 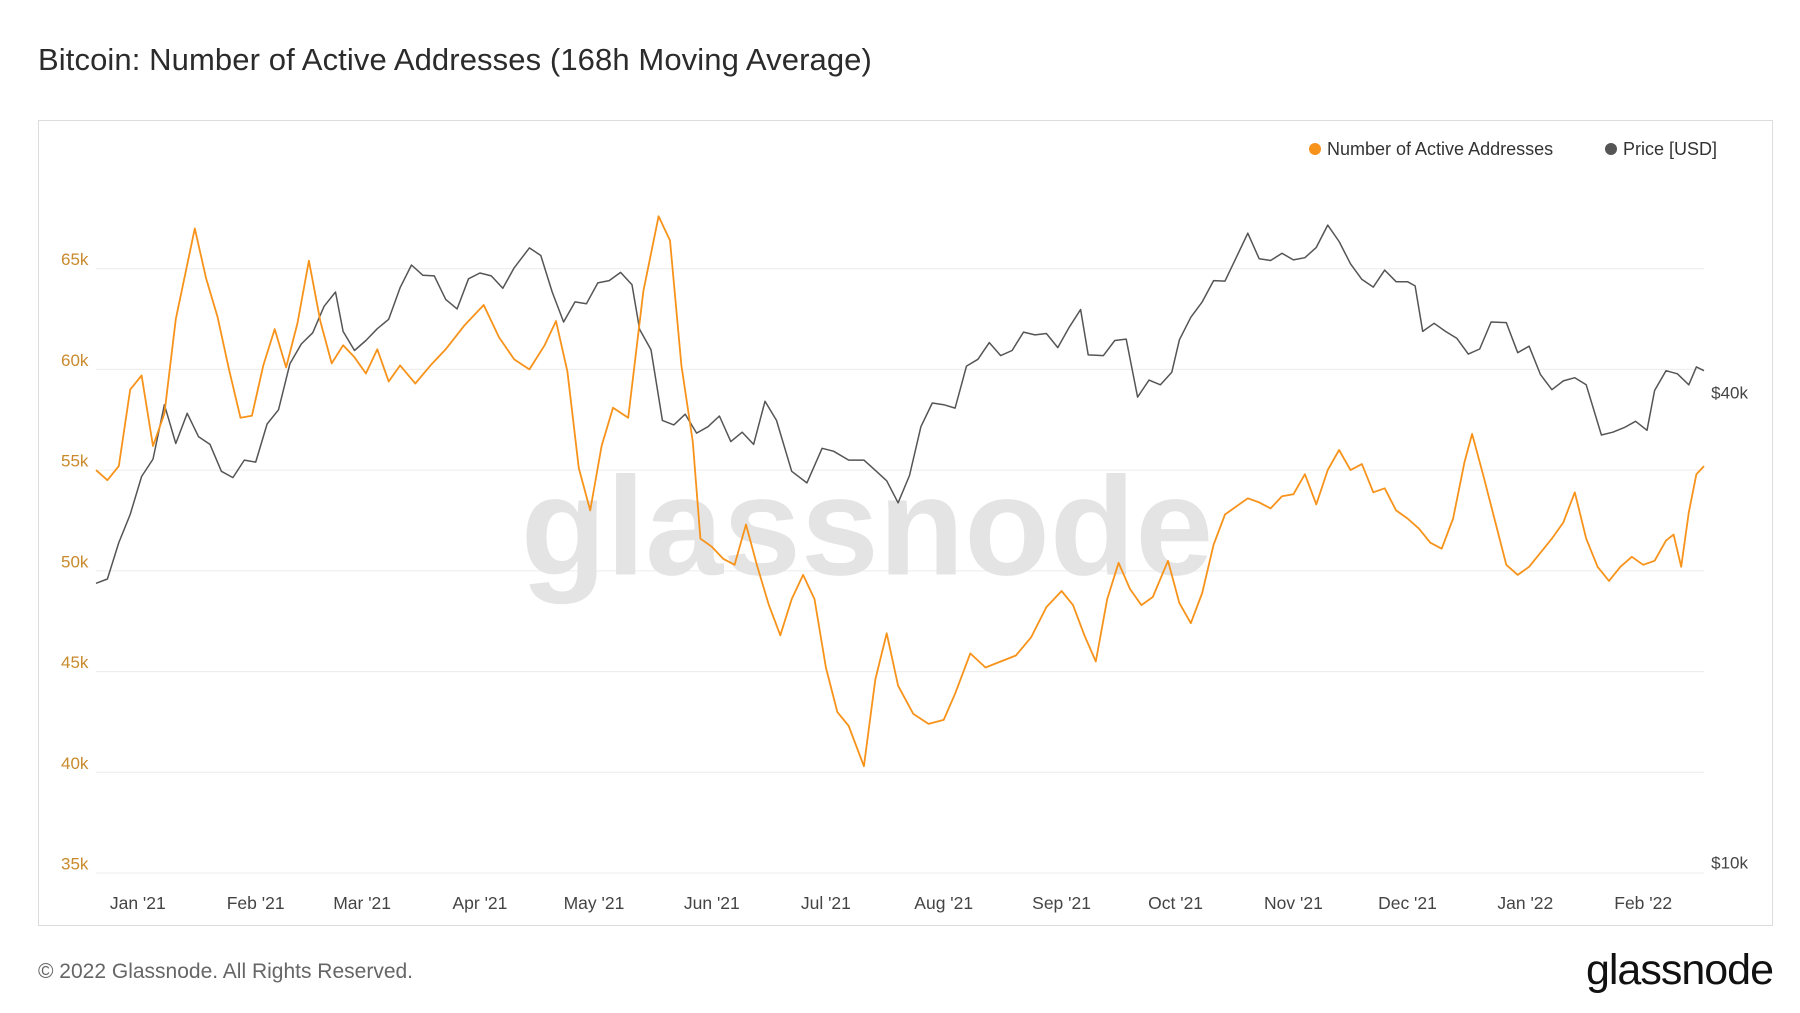 What do you see at coordinates (75, 259) in the screenshot?
I see `y-left-tick-label: 65k` at bounding box center [75, 259].